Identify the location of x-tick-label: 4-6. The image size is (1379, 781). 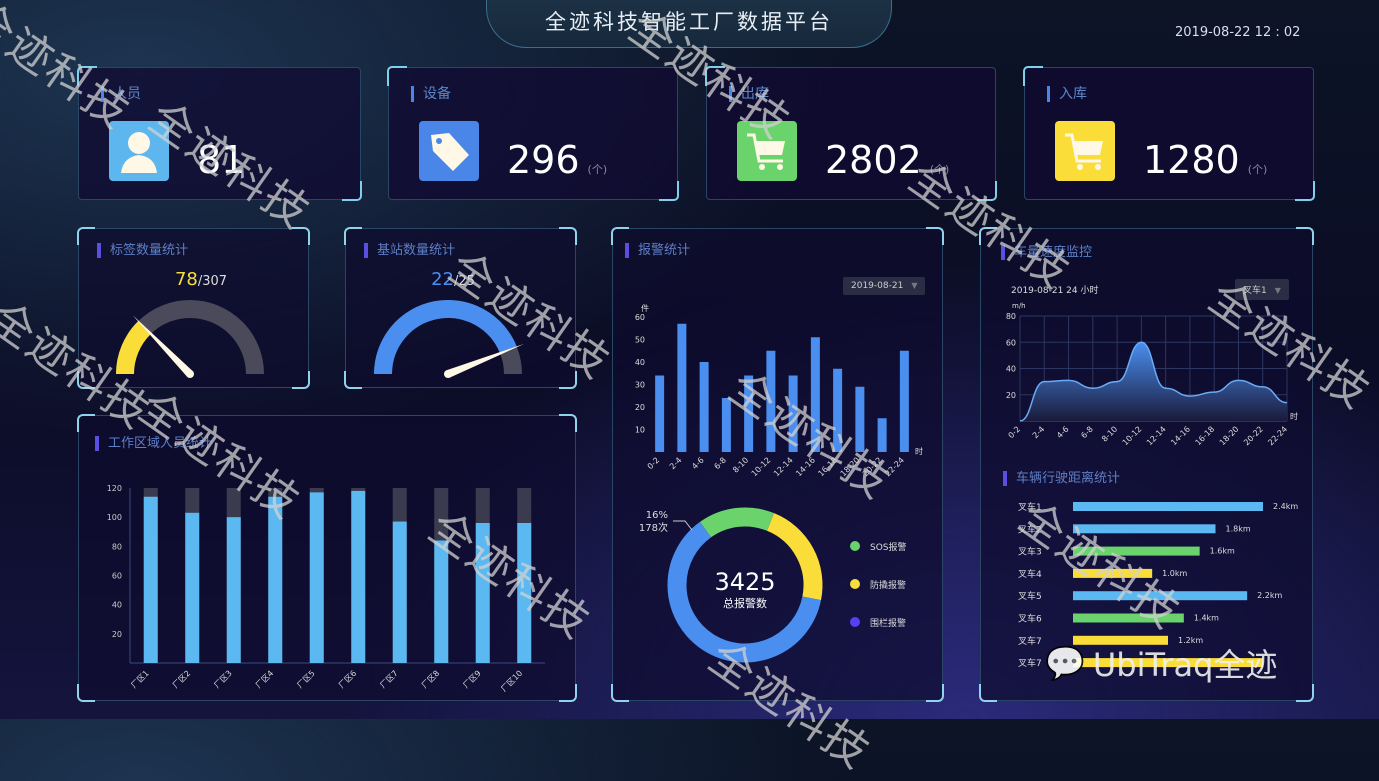
(698, 464).